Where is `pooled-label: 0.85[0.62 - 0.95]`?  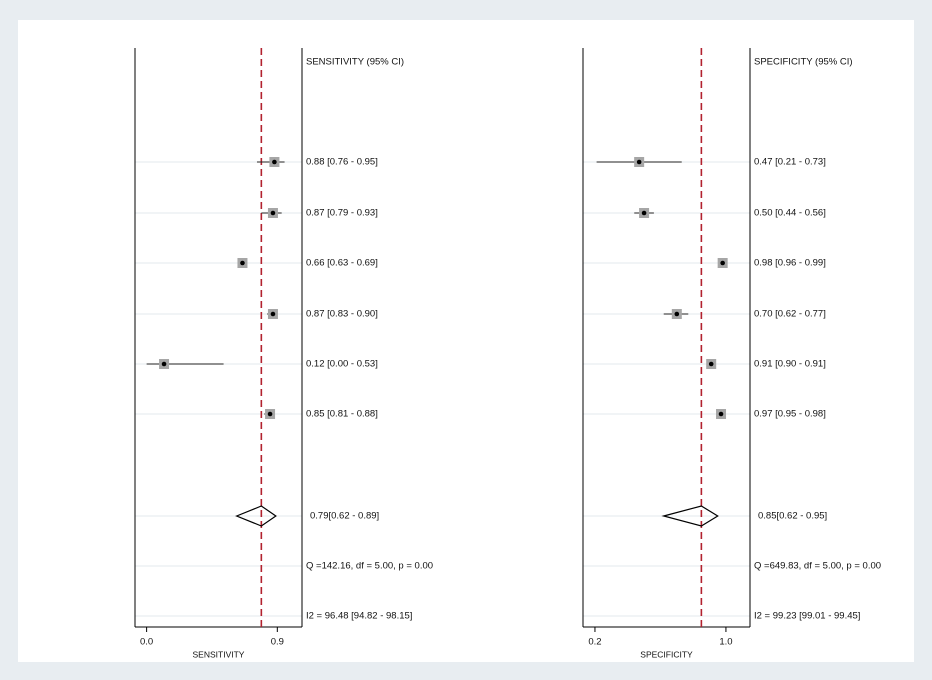 pooled-label: 0.85[0.62 - 0.95] is located at coordinates (792, 516).